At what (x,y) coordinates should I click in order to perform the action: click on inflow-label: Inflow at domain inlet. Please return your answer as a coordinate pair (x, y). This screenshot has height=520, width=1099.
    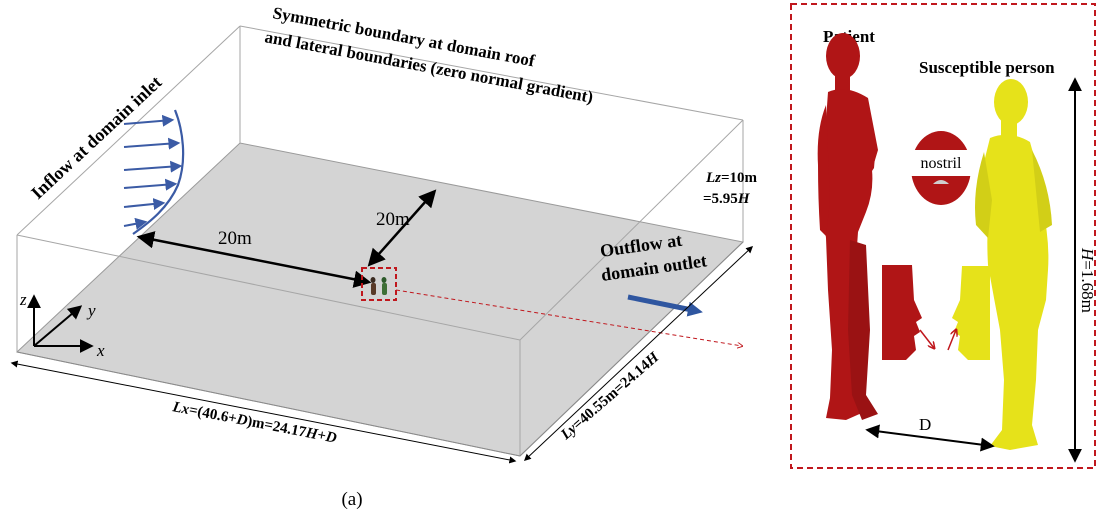
    Looking at the image, I should click on (96, 137).